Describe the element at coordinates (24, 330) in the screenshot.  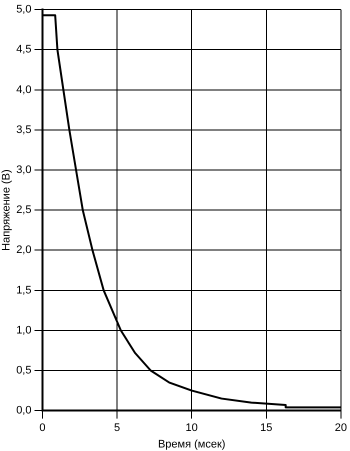
I see `y-tick-label: 1,0` at that location.